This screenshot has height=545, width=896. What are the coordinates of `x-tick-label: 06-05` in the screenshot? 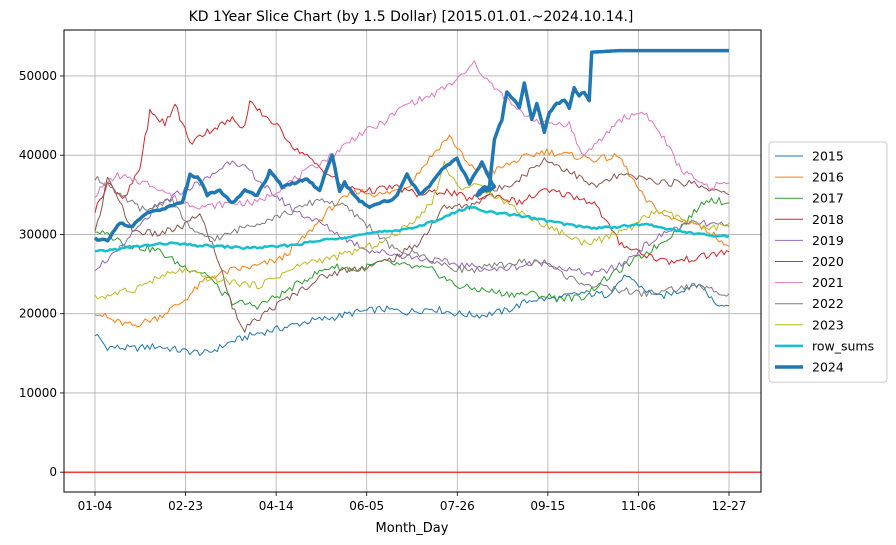 It's located at (366, 506).